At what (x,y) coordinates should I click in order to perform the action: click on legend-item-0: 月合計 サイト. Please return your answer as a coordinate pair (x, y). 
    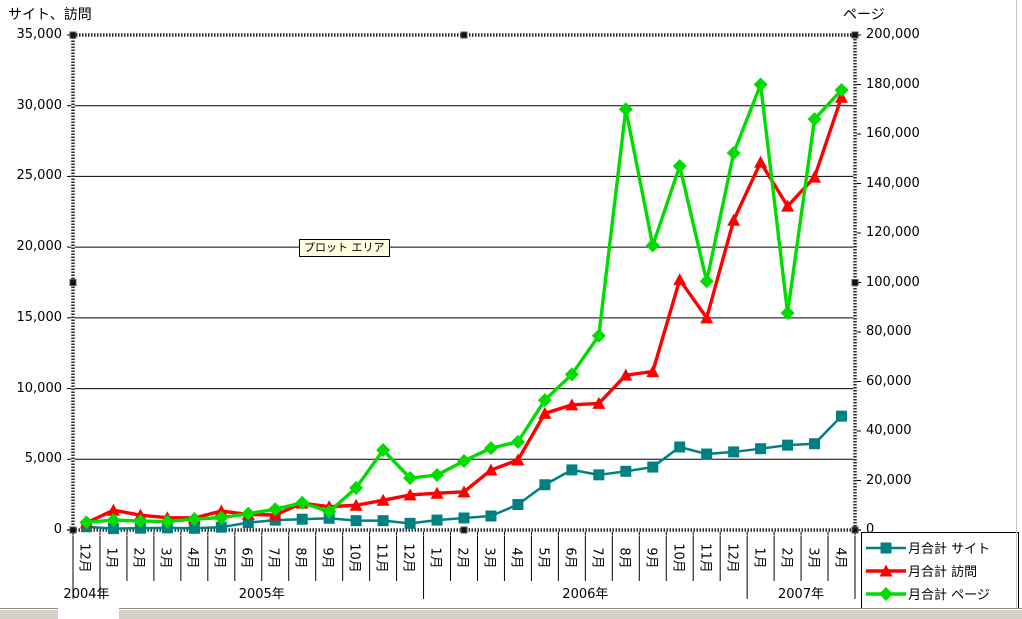
    Looking at the image, I should click on (940, 547).